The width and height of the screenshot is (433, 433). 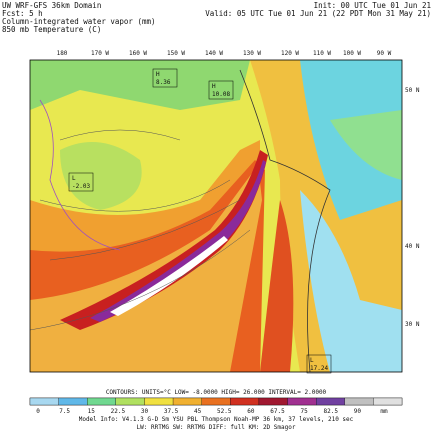 What do you see at coordinates (38, 411) in the screenshot?
I see `colorbar-label: 0` at bounding box center [38, 411].